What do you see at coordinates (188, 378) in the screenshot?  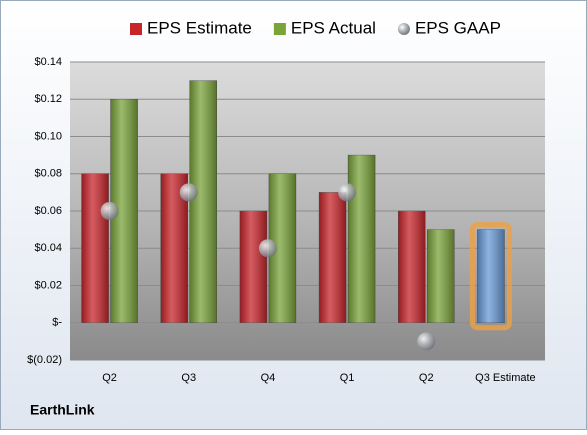 I see `x-tick-label: Q3` at bounding box center [188, 378].